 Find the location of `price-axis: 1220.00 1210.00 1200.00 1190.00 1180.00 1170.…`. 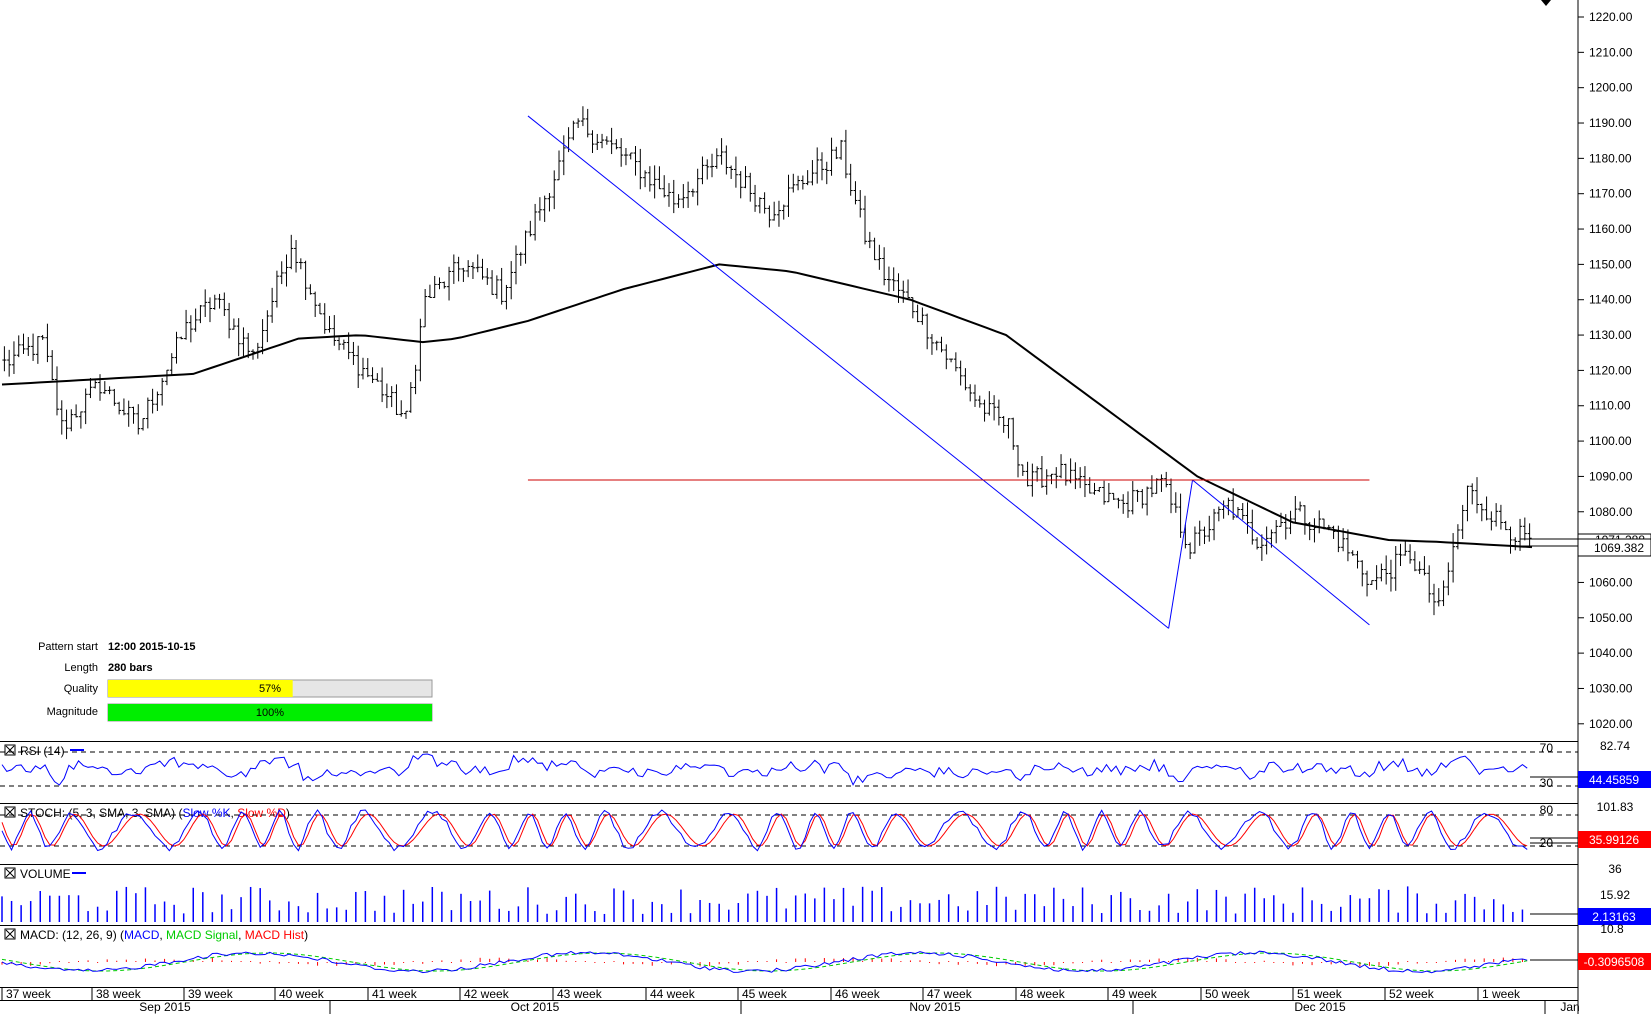

price-axis: 1220.00 1210.00 1200.00 1190.00 1180.00 1170.… is located at coordinates (1605, 370).